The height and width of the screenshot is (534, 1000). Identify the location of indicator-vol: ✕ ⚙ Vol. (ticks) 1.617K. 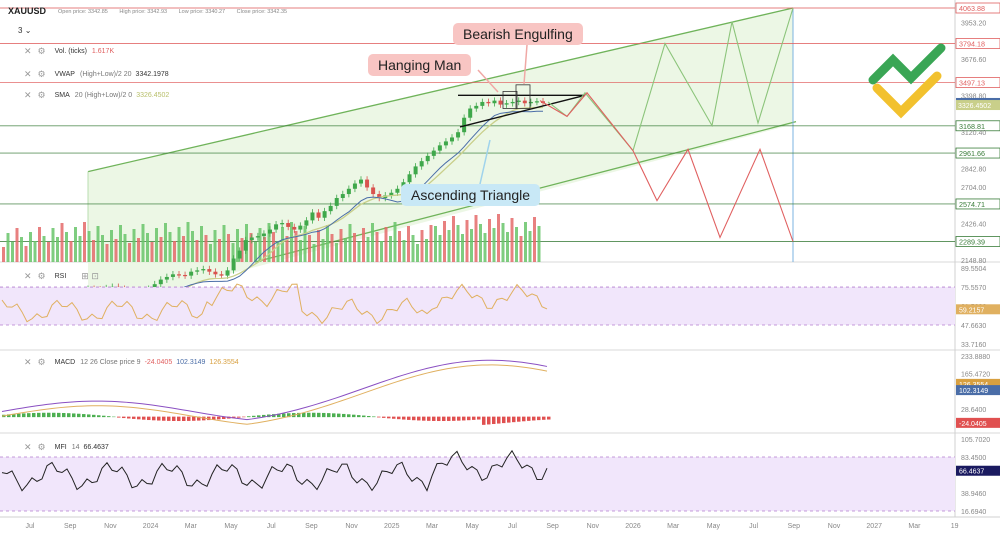
(69, 51).